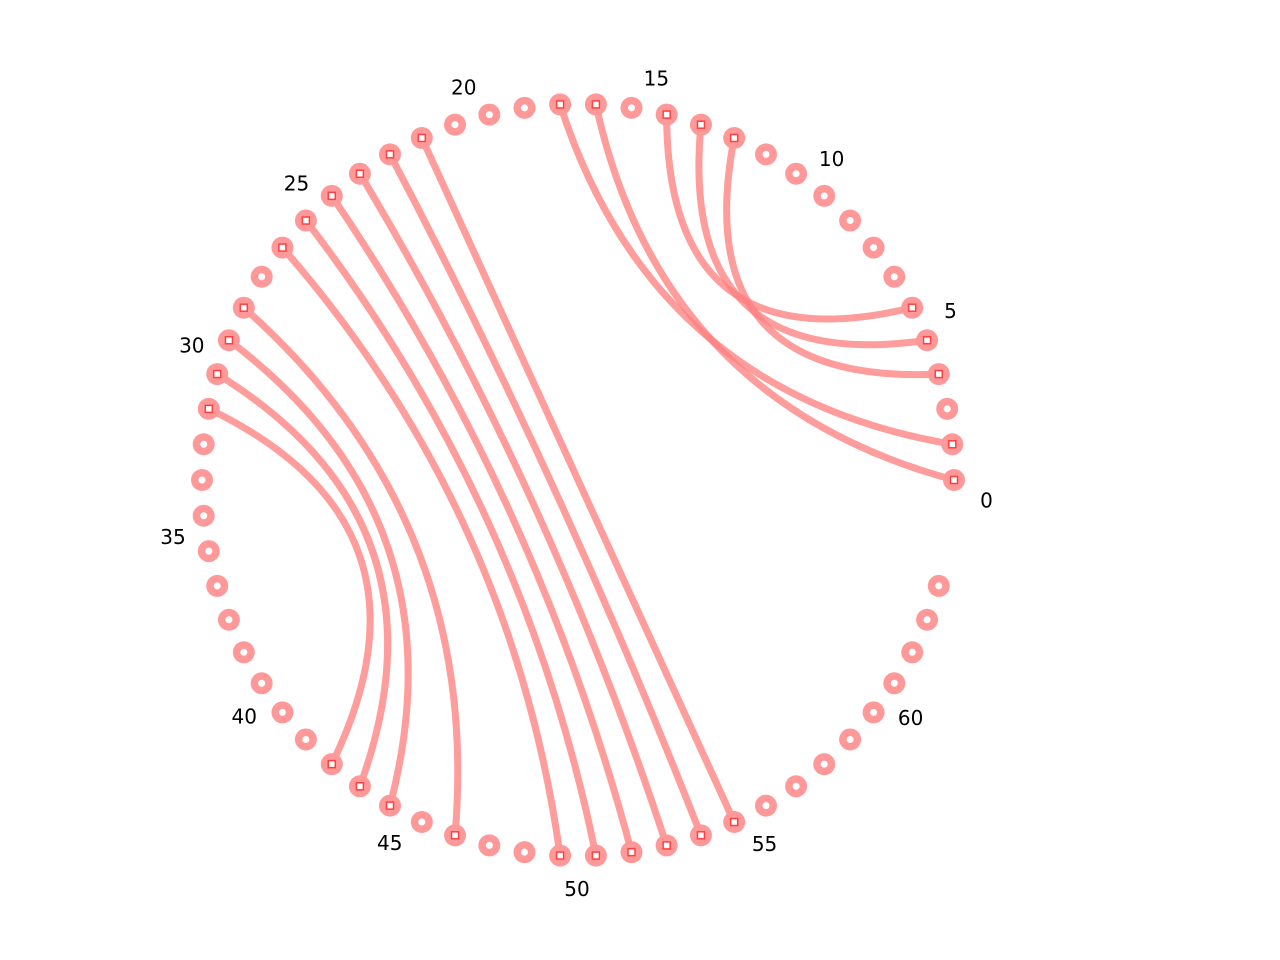 The image size is (1280, 960). Describe the element at coordinates (296, 183) in the screenshot. I see `tick-label-25: 25` at that location.